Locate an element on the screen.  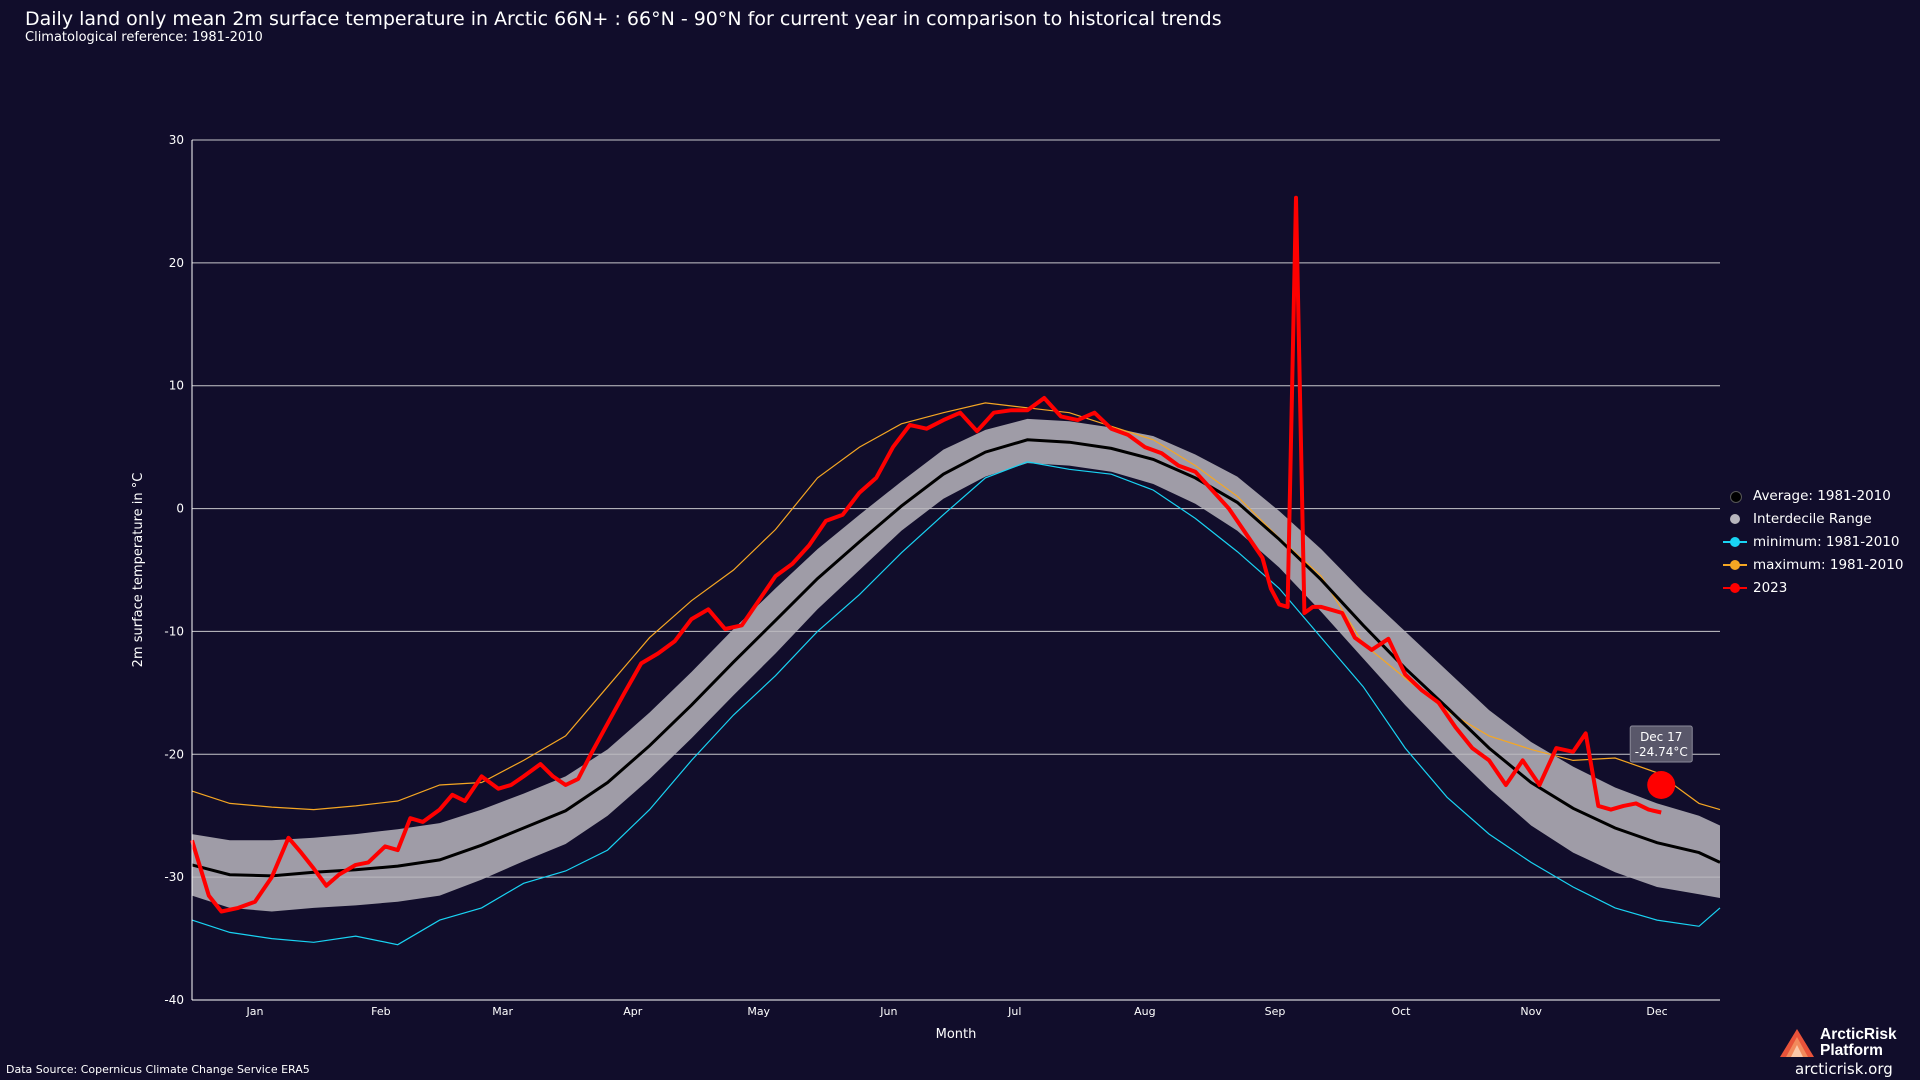
legend-item-minimum: minimum: 1981-2010 is located at coordinates (1813, 541).